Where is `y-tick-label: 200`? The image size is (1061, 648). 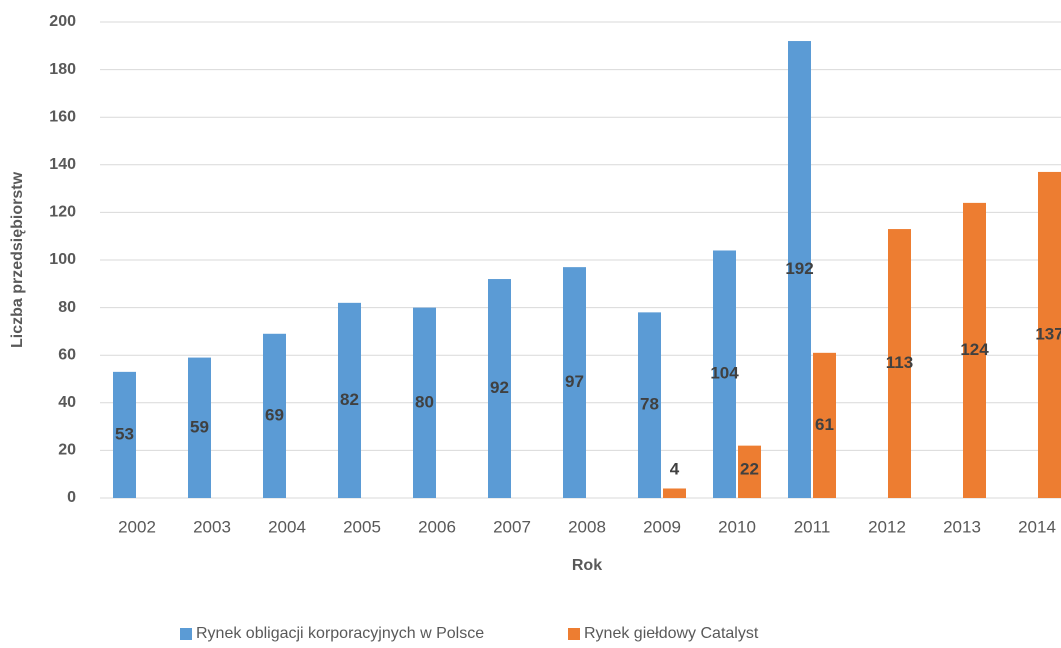
y-tick-label: 200 is located at coordinates (62, 21).